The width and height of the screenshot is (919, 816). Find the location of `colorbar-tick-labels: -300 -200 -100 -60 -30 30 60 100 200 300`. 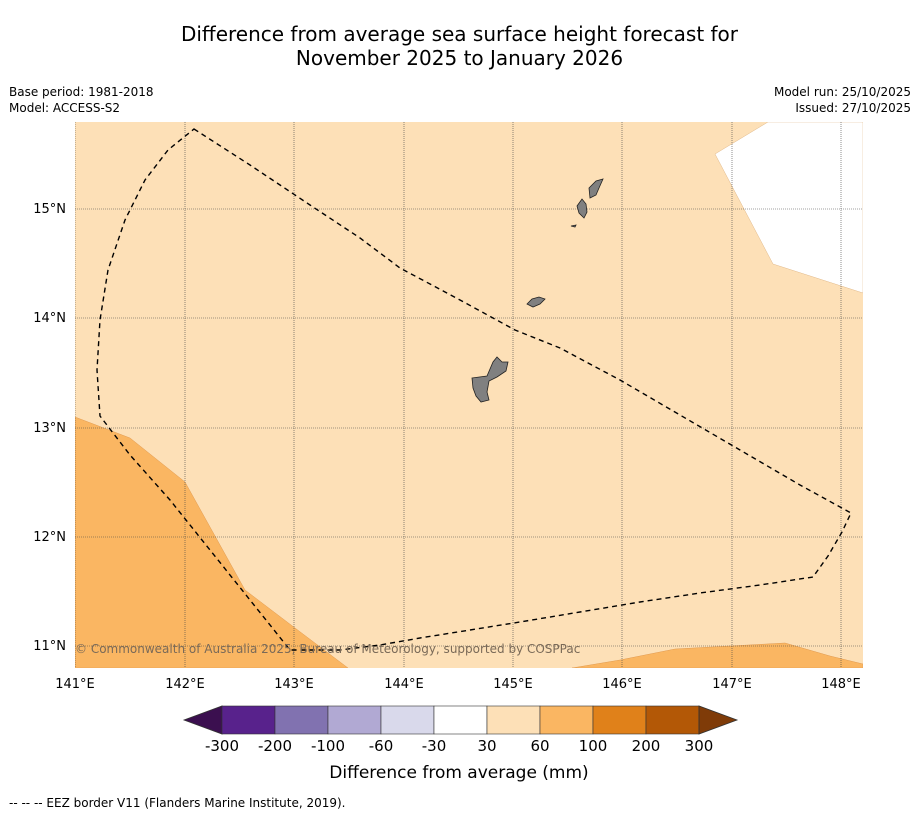

colorbar-tick-labels: -300 -200 -100 -60 -30 30 60 100 200 300 is located at coordinates (459, 746).